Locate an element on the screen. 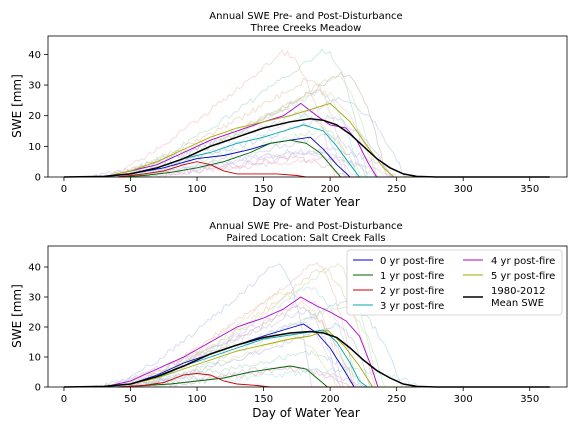  legend-label: Mean SWE is located at coordinates (517, 303).